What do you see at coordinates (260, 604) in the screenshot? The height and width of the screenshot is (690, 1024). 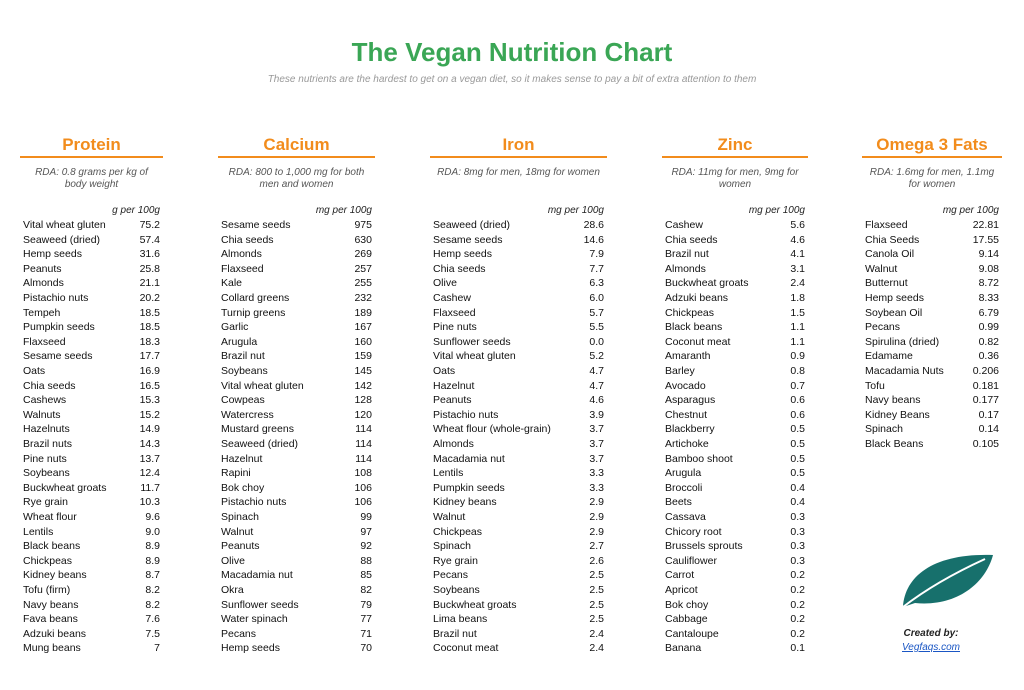 I see `food-name: Sunflower seeds` at bounding box center [260, 604].